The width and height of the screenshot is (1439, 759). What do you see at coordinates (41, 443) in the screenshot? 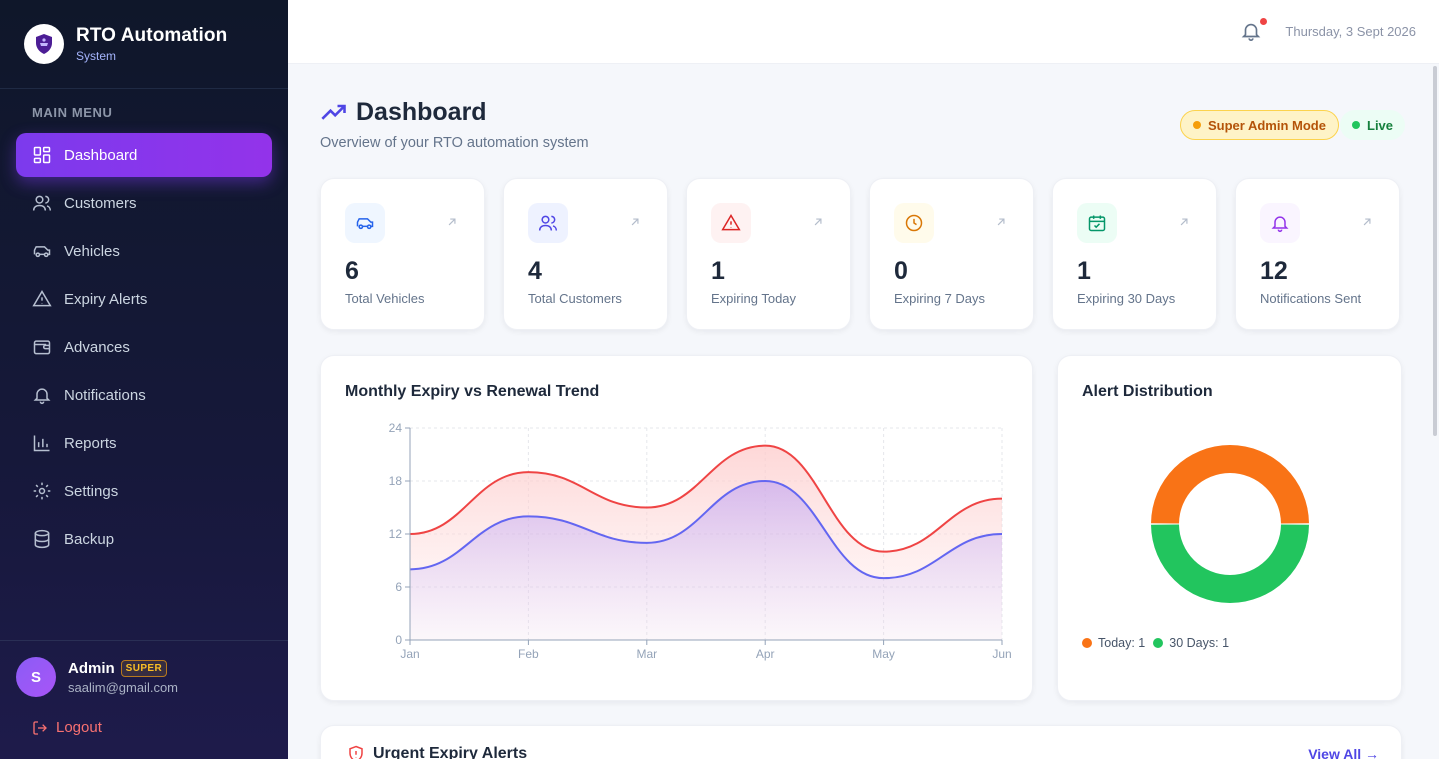
I see `bar-chart-icon` at bounding box center [41, 443].